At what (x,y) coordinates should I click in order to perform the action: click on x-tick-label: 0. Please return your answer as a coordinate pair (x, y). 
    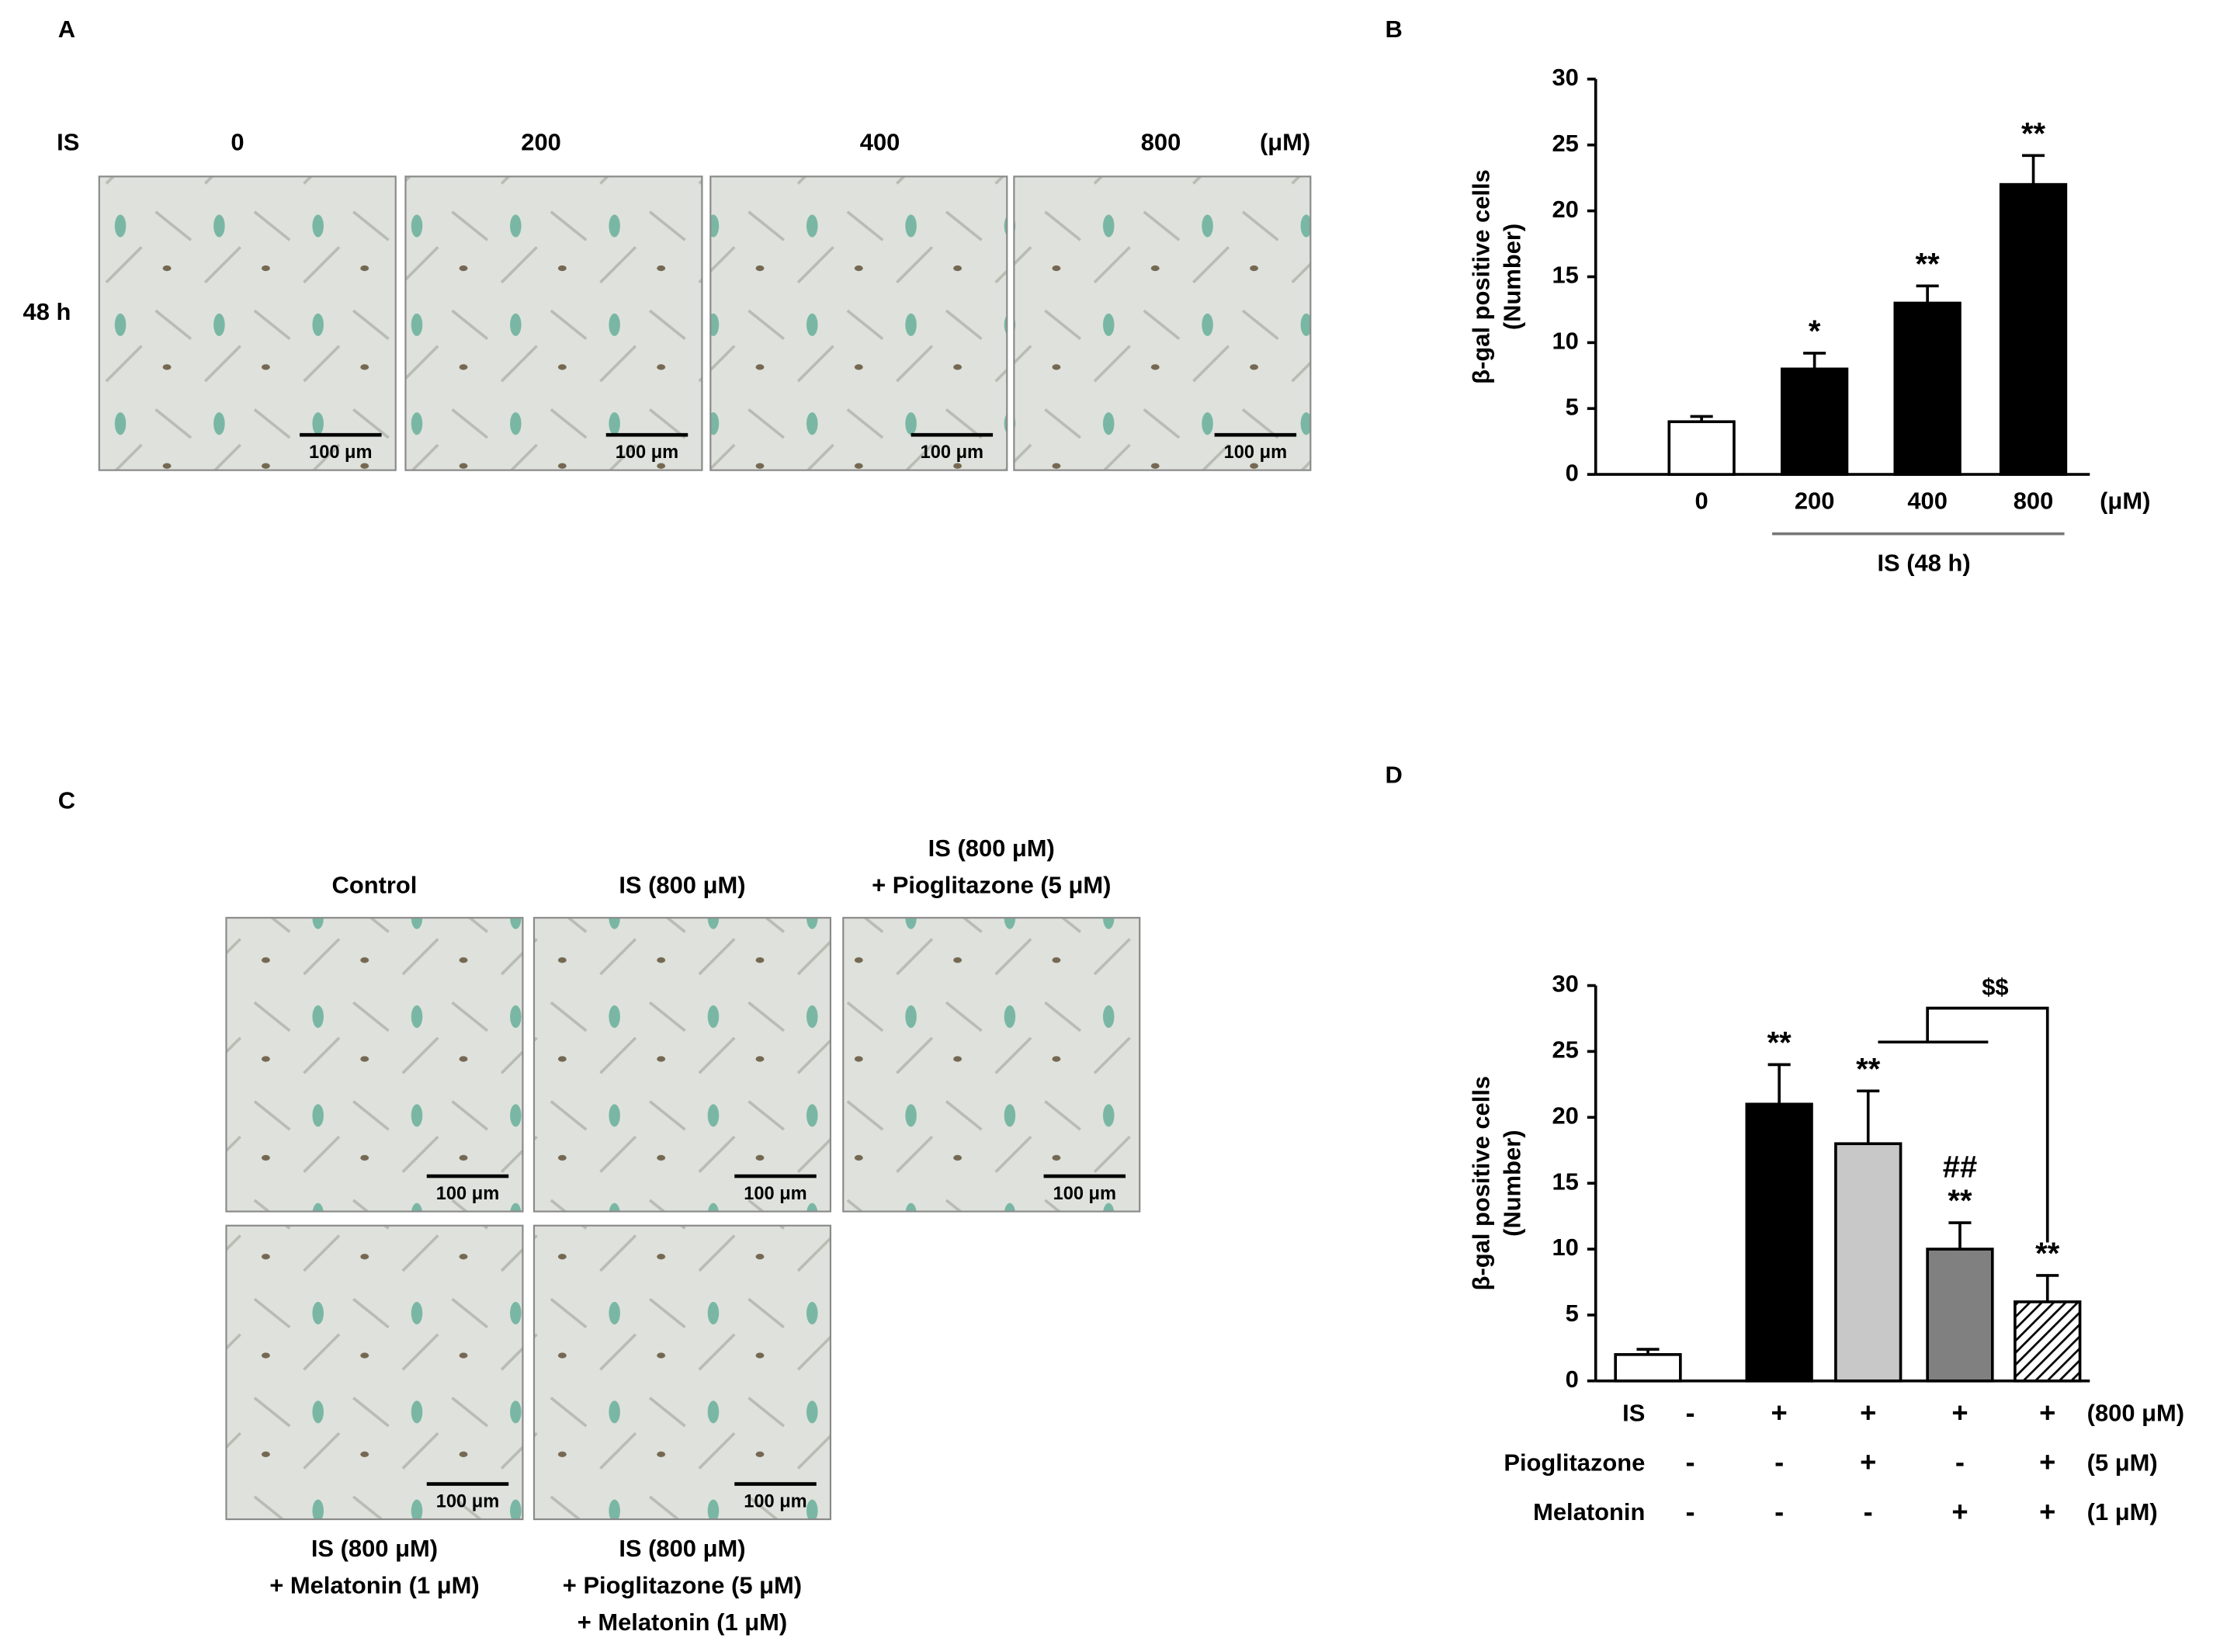
    Looking at the image, I should click on (1701, 501).